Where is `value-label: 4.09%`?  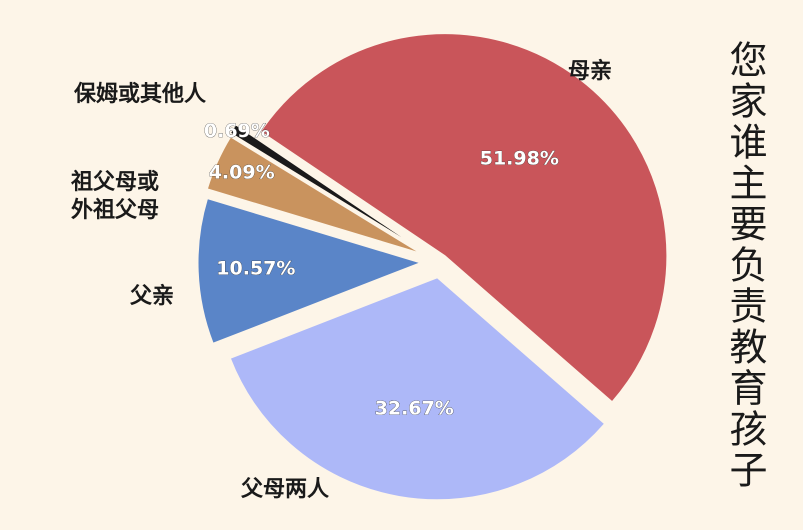 value-label: 4.09% is located at coordinates (242, 173).